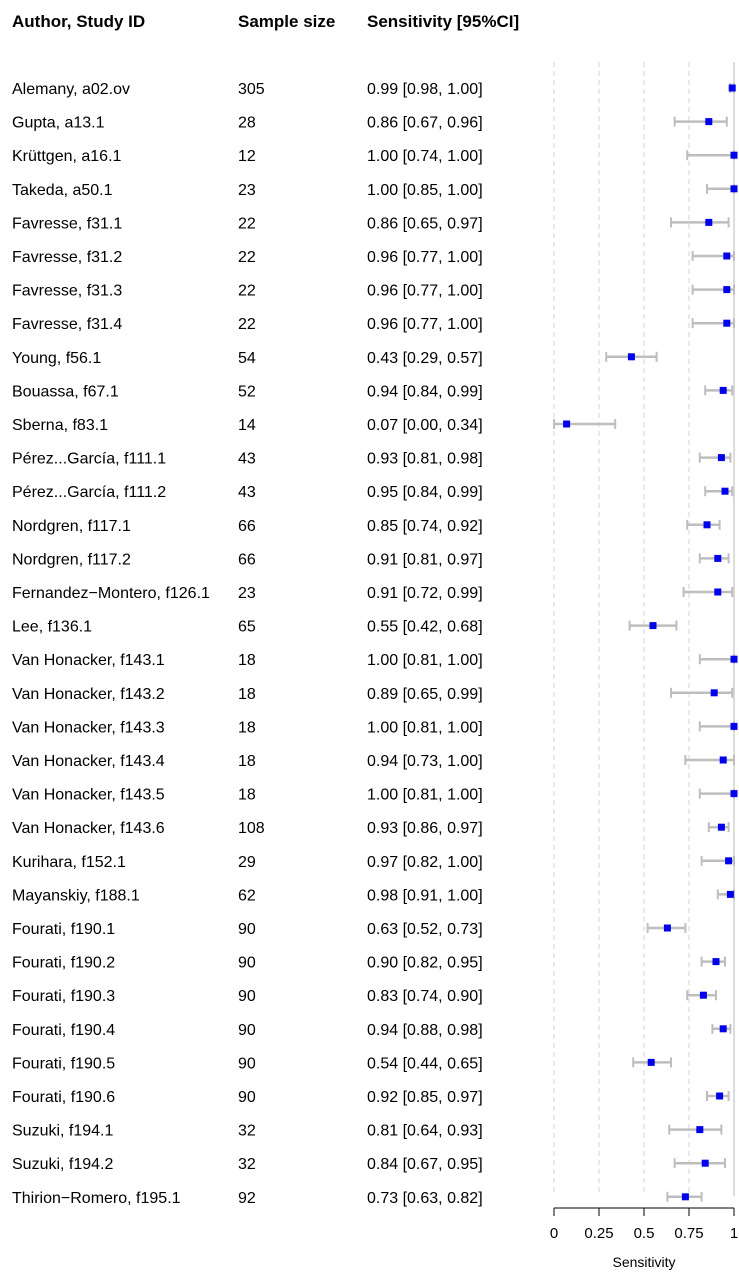 The height and width of the screenshot is (1273, 739). I want to click on sensitivity-ci-label: 0.85 [0.74, 0.92], so click(425, 526).